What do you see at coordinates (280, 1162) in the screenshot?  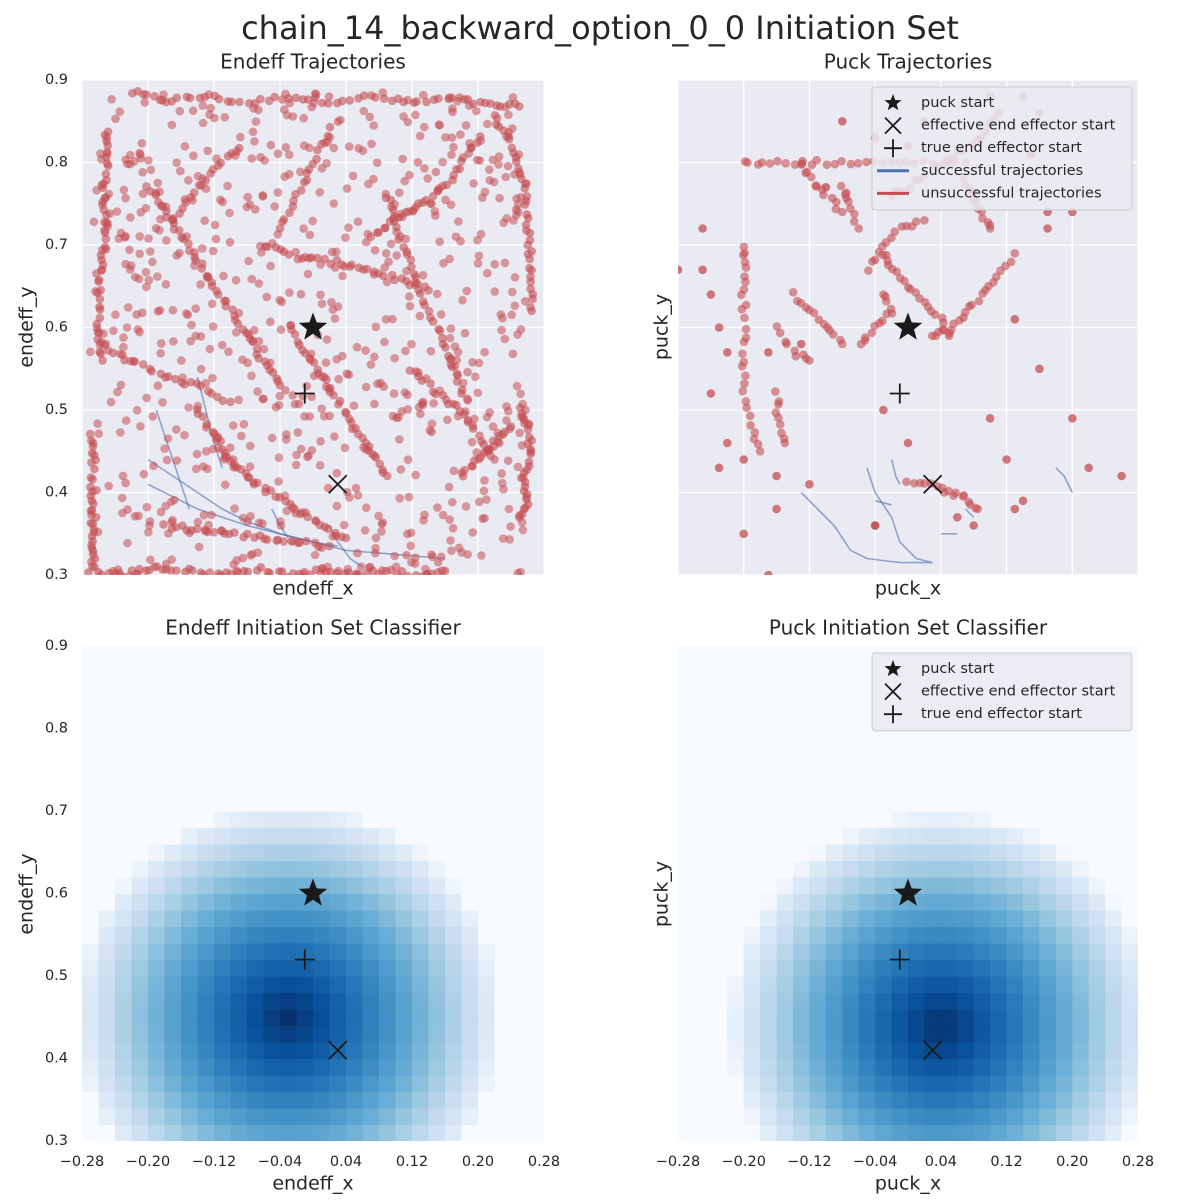 I see `x-tick-label: −0.04` at bounding box center [280, 1162].